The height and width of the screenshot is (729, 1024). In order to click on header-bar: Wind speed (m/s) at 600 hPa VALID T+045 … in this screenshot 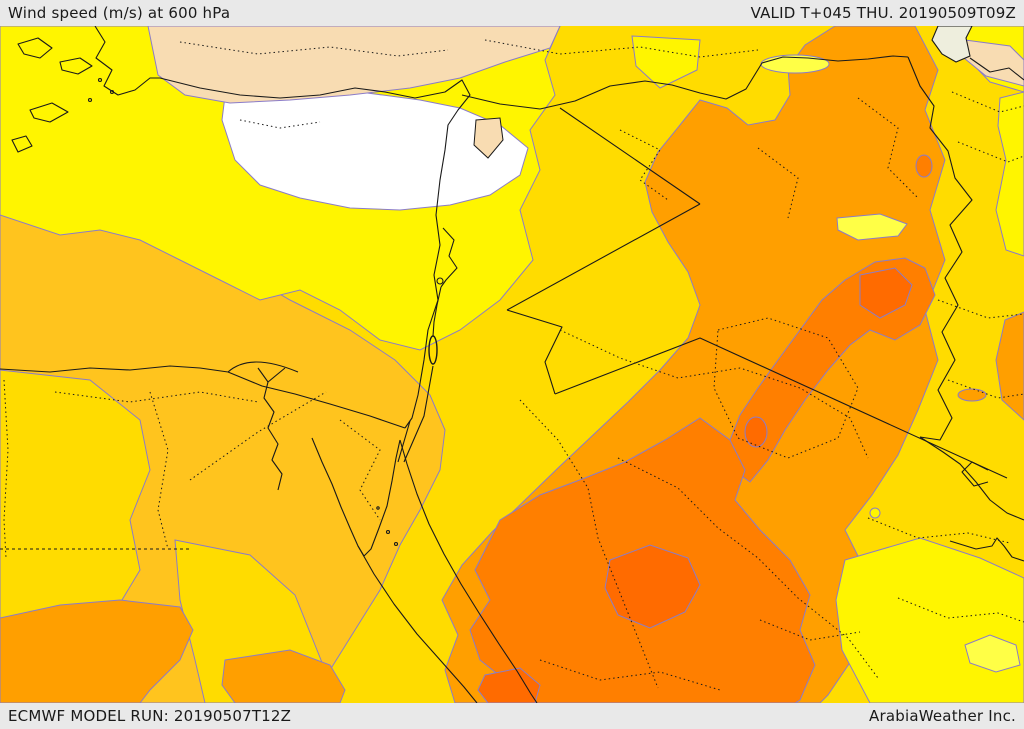, I will do `click(512, 13)`.